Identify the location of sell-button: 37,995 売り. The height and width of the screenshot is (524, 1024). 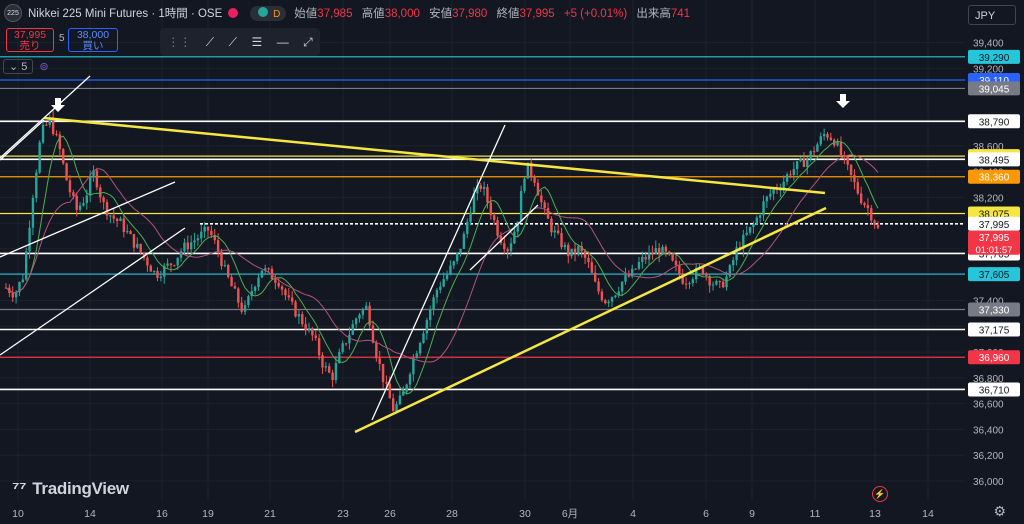
(30, 40).